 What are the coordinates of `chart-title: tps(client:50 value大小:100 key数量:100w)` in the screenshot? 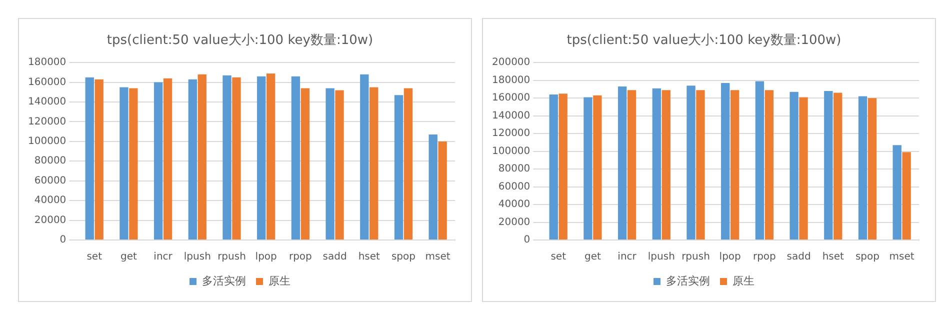 It's located at (704, 40).